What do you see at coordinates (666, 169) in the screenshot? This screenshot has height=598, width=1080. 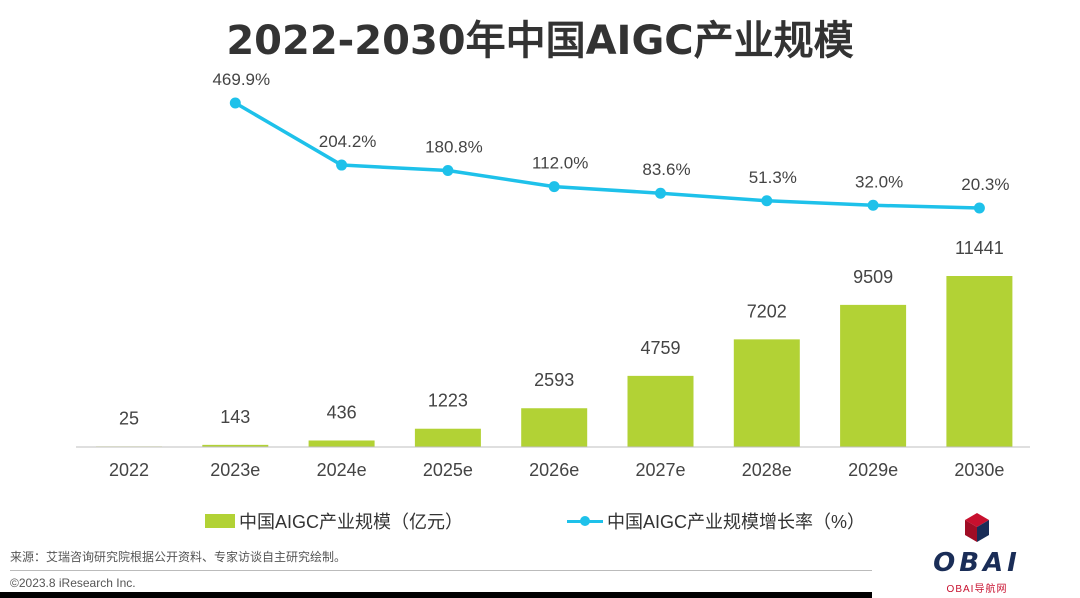 I see `growth-rate-label-2027e: 83.6%` at bounding box center [666, 169].